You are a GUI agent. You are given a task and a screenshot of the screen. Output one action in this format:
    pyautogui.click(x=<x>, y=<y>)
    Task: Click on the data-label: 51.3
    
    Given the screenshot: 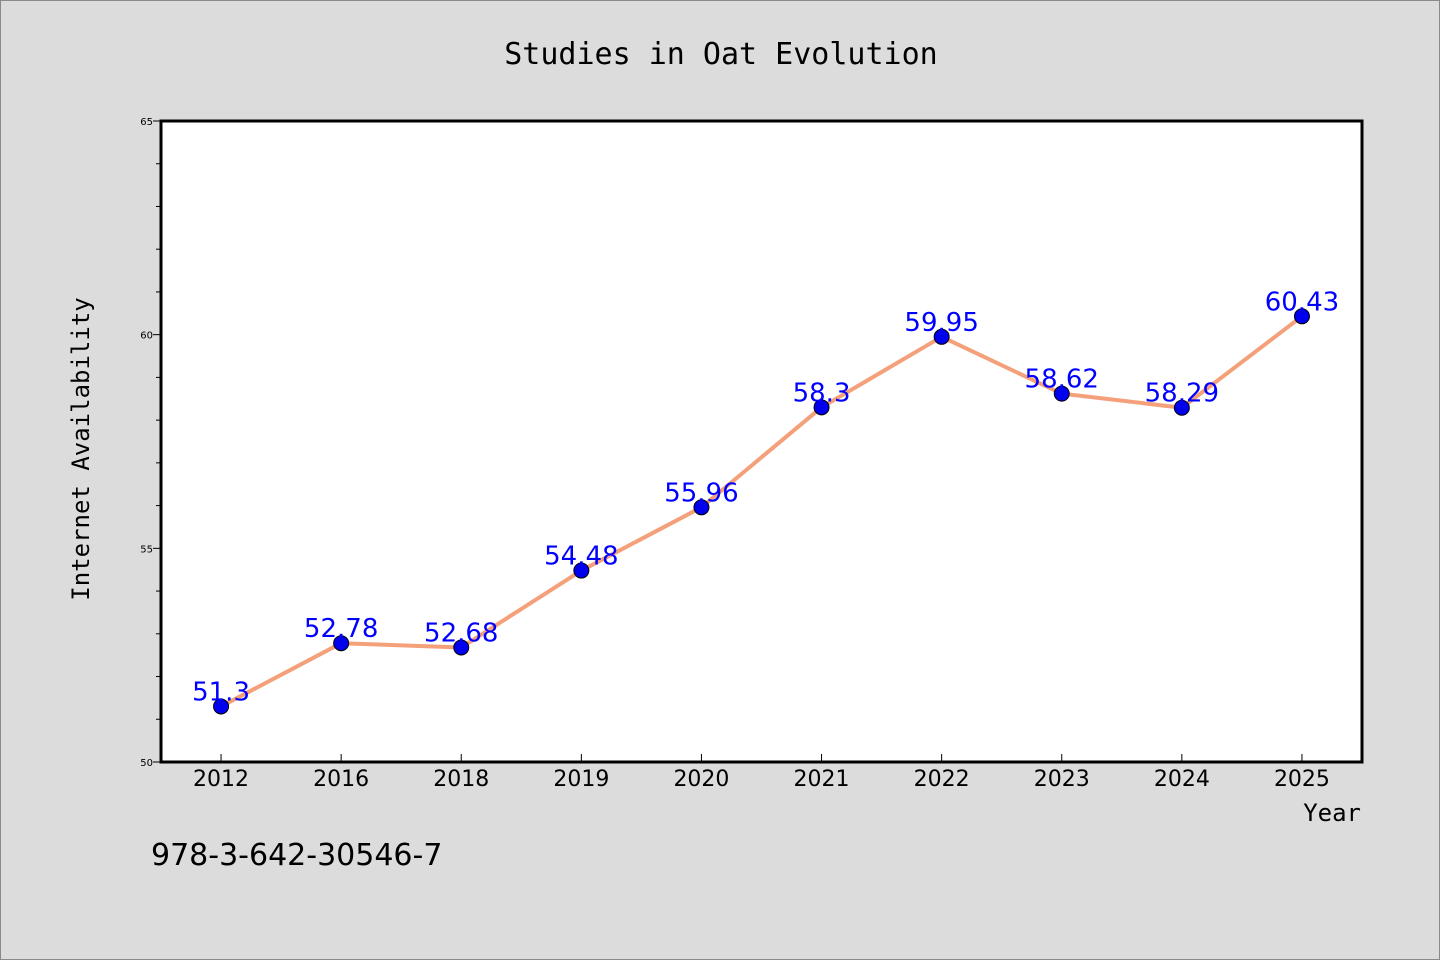 What is the action you would take?
    pyautogui.click(x=221, y=692)
    